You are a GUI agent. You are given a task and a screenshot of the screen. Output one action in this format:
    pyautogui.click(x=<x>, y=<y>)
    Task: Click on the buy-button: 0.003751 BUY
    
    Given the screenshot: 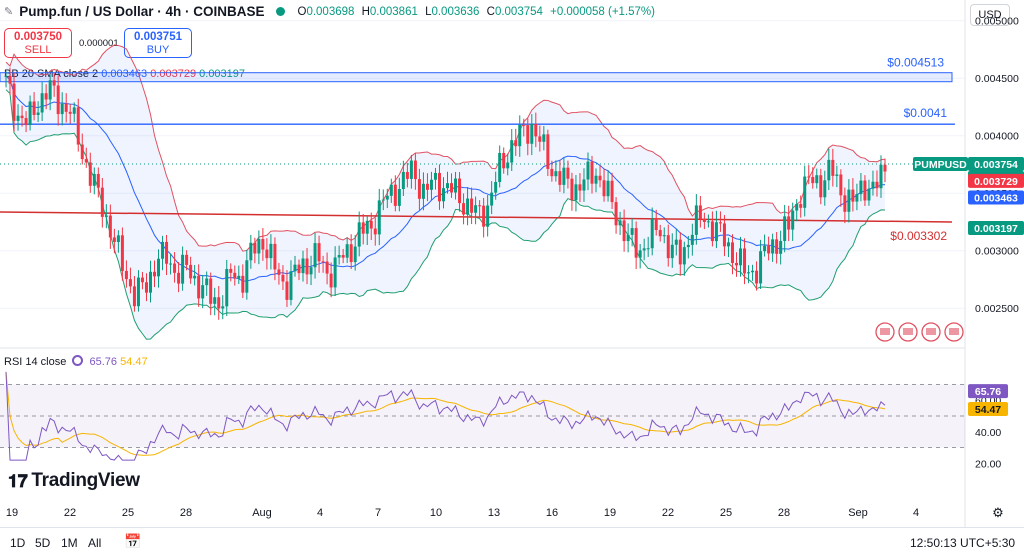 What is the action you would take?
    pyautogui.click(x=158, y=43)
    